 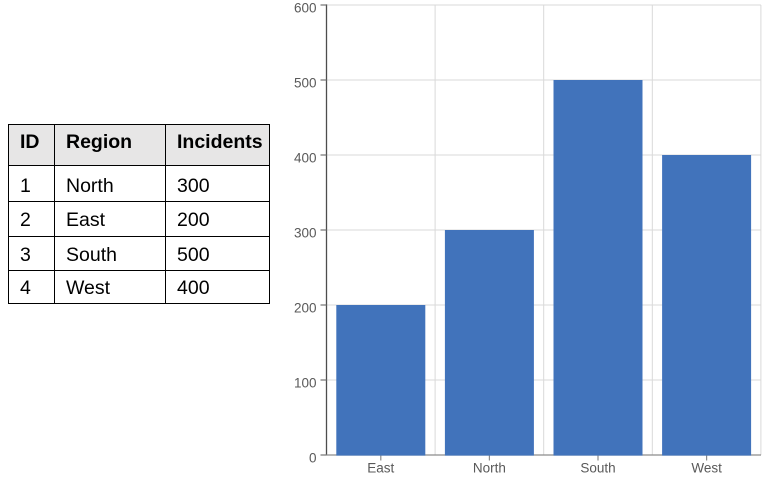 I want to click on svg-text: 400, so click(x=305, y=158).